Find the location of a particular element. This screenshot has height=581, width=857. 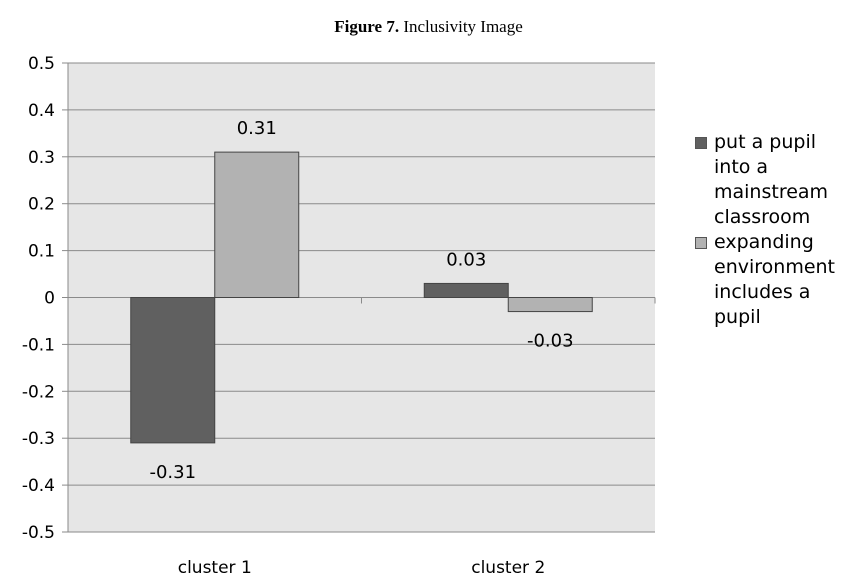

y-tick-label: 0.2 is located at coordinates (41, 205).